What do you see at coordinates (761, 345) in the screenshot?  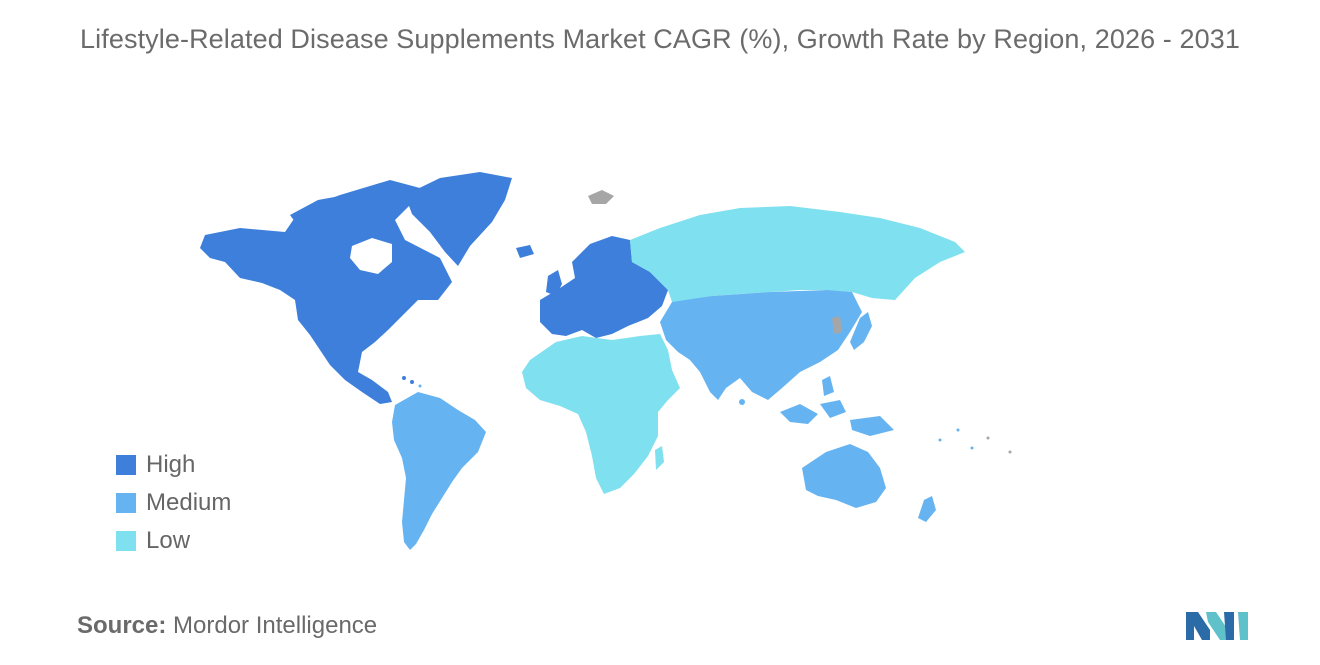 I see `region-asia-pacific` at bounding box center [761, 345].